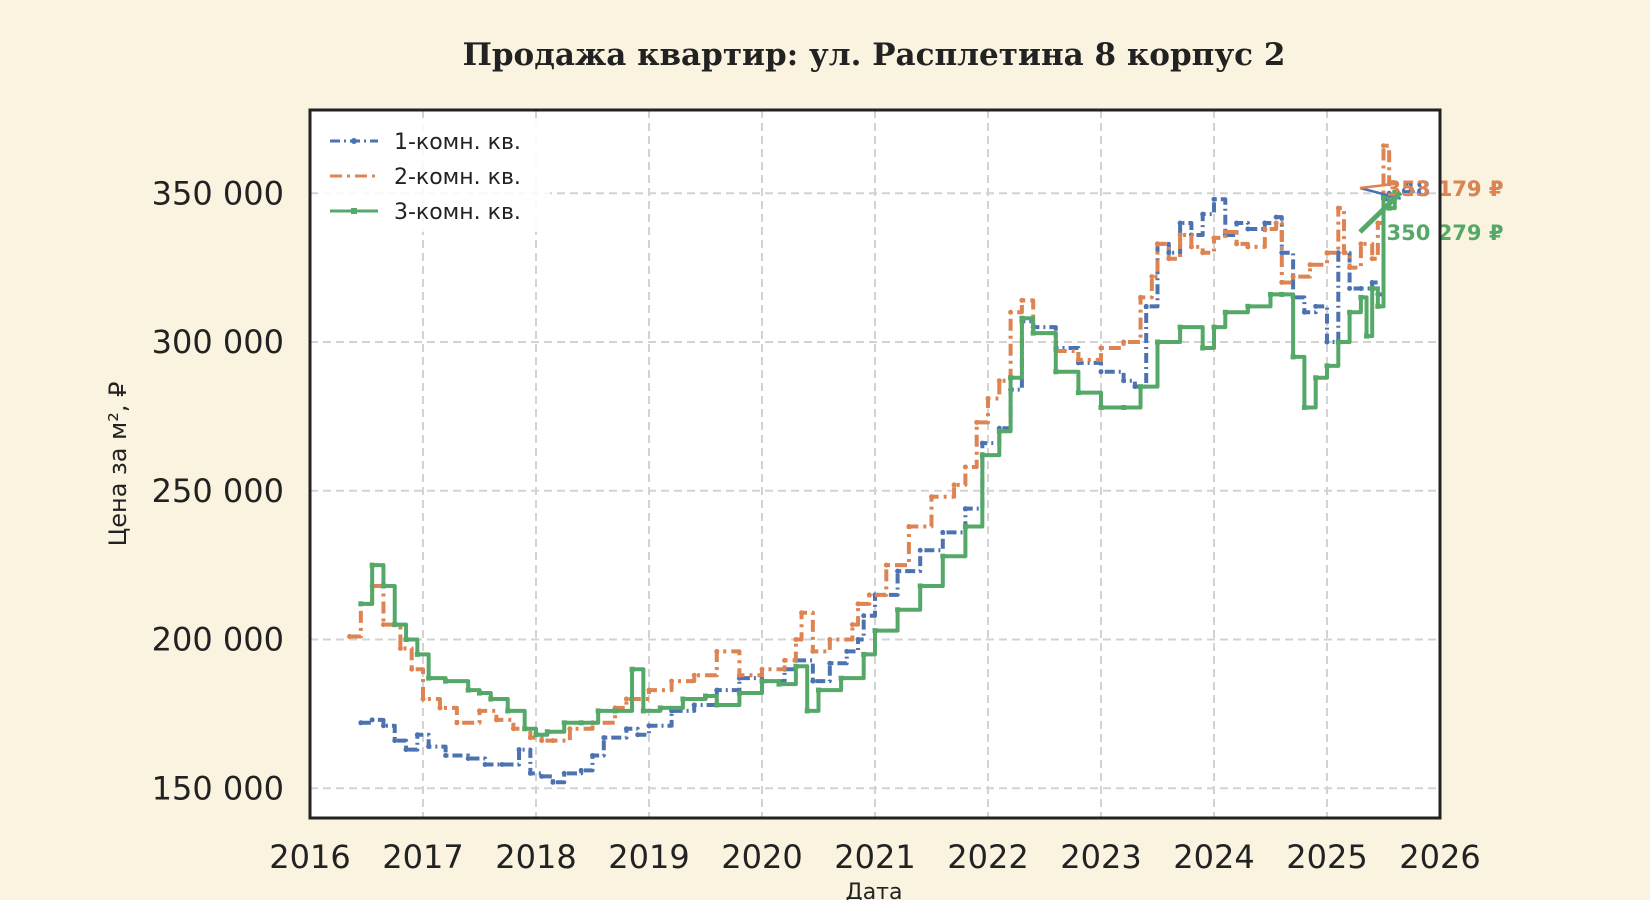 Image resolution: width=1650 pixels, height=900 pixels. I want to click on legend-label-1: 1-комн. кв., so click(457, 142).